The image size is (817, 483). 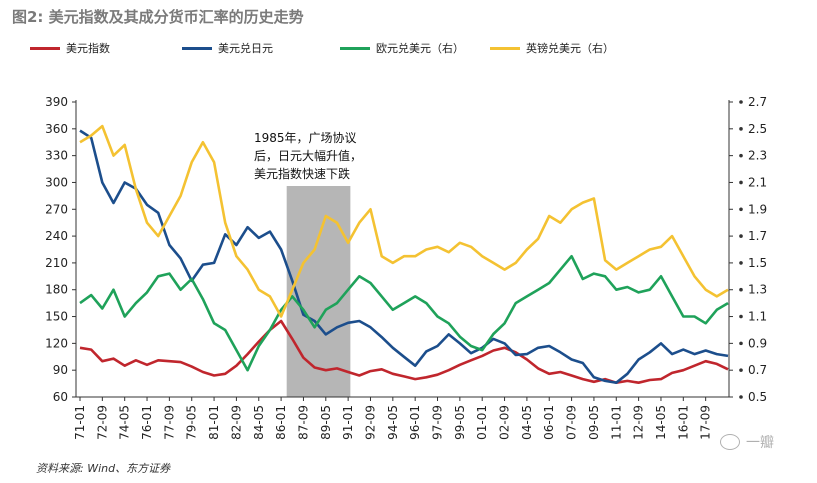 I want to click on legend-item: 美元指数, so click(x=70, y=48).